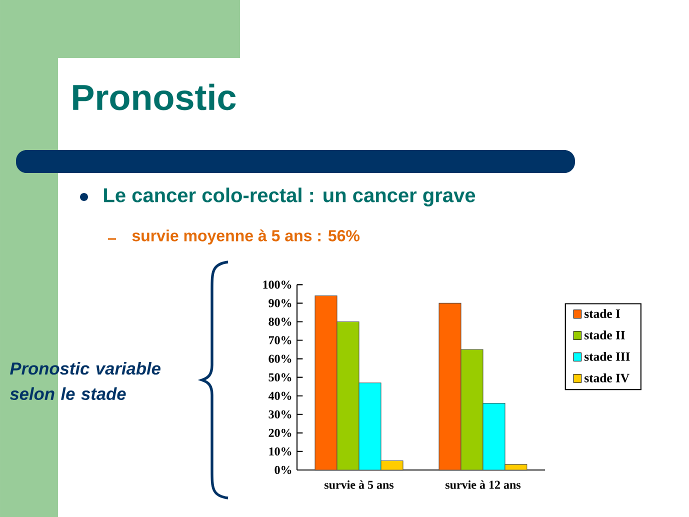 This screenshot has width=689, height=517. Describe the element at coordinates (280, 303) in the screenshot. I see `y-tick-label: 90%` at that location.